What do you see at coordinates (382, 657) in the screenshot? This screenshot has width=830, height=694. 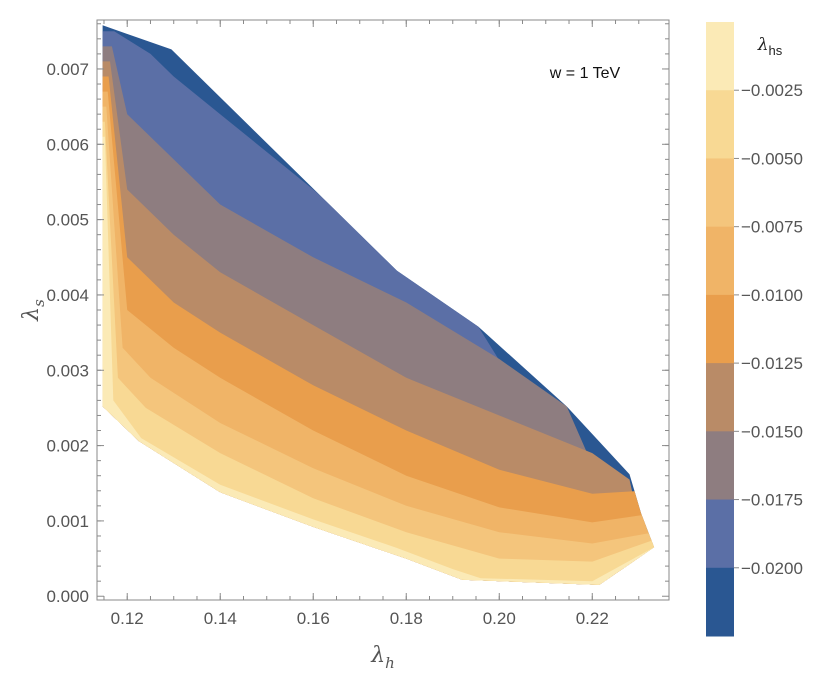 I see `x-axis-label: λh` at bounding box center [382, 657].